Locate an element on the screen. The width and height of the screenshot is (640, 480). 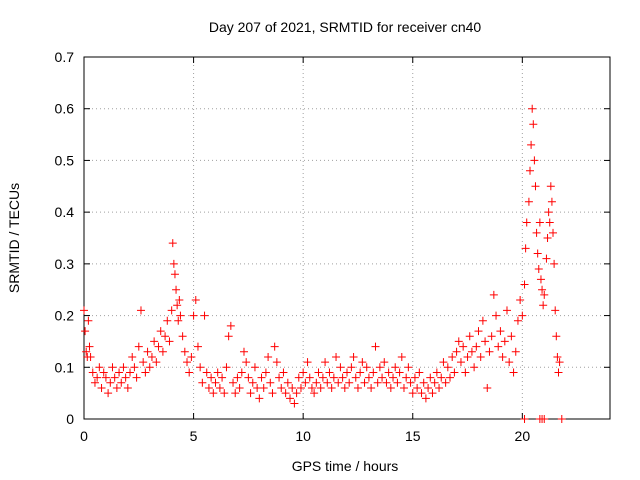
y-tick-label: 0.1 is located at coordinates (65, 367).